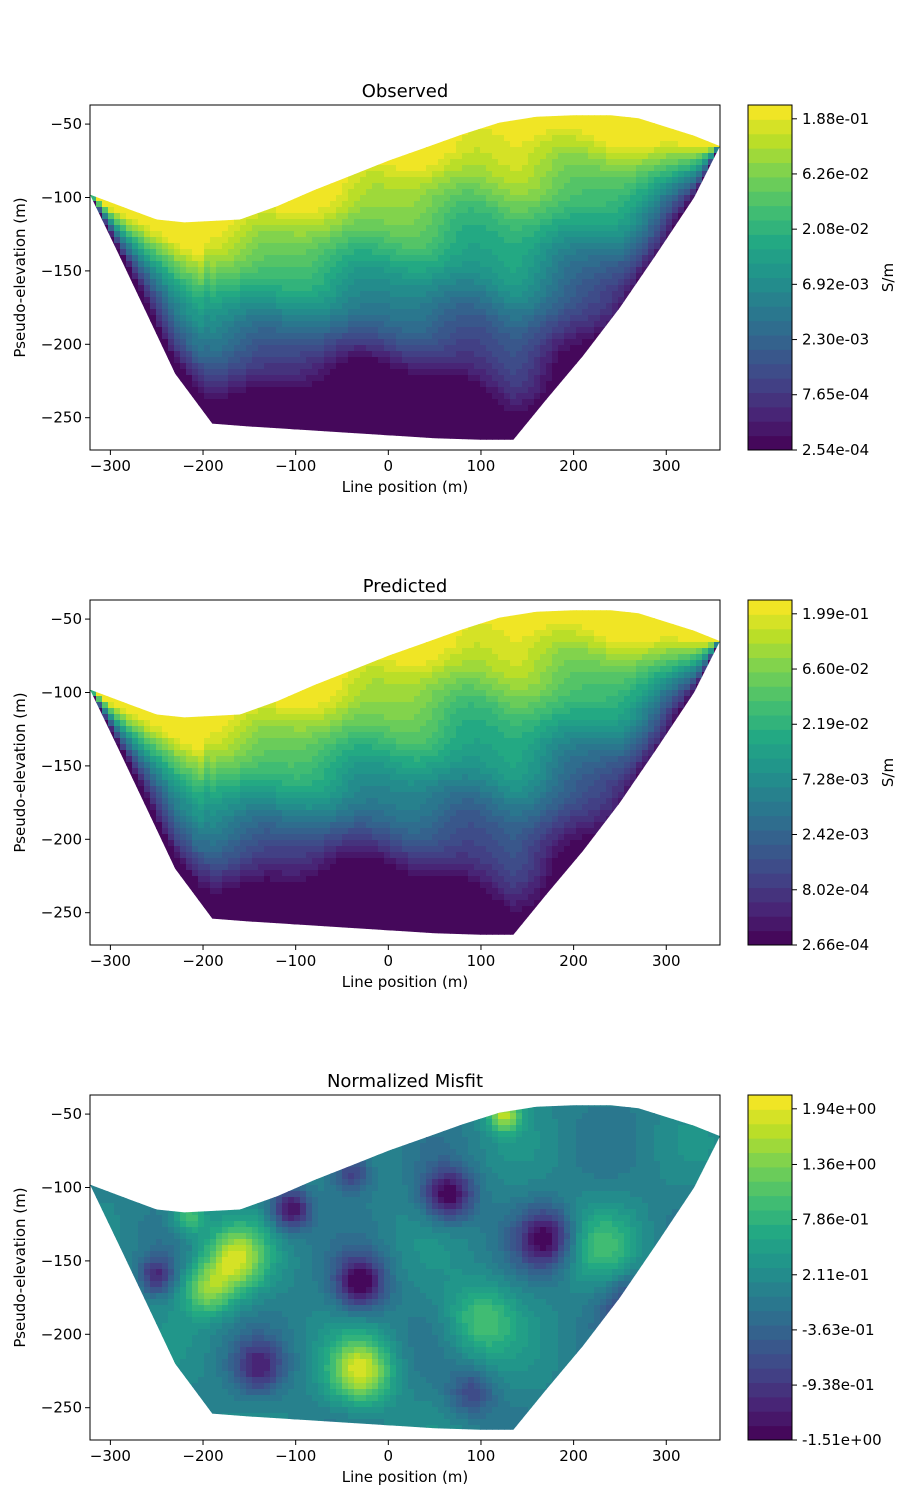  What do you see at coordinates (405, 586) in the screenshot?
I see `chart-title: Predicted` at bounding box center [405, 586].